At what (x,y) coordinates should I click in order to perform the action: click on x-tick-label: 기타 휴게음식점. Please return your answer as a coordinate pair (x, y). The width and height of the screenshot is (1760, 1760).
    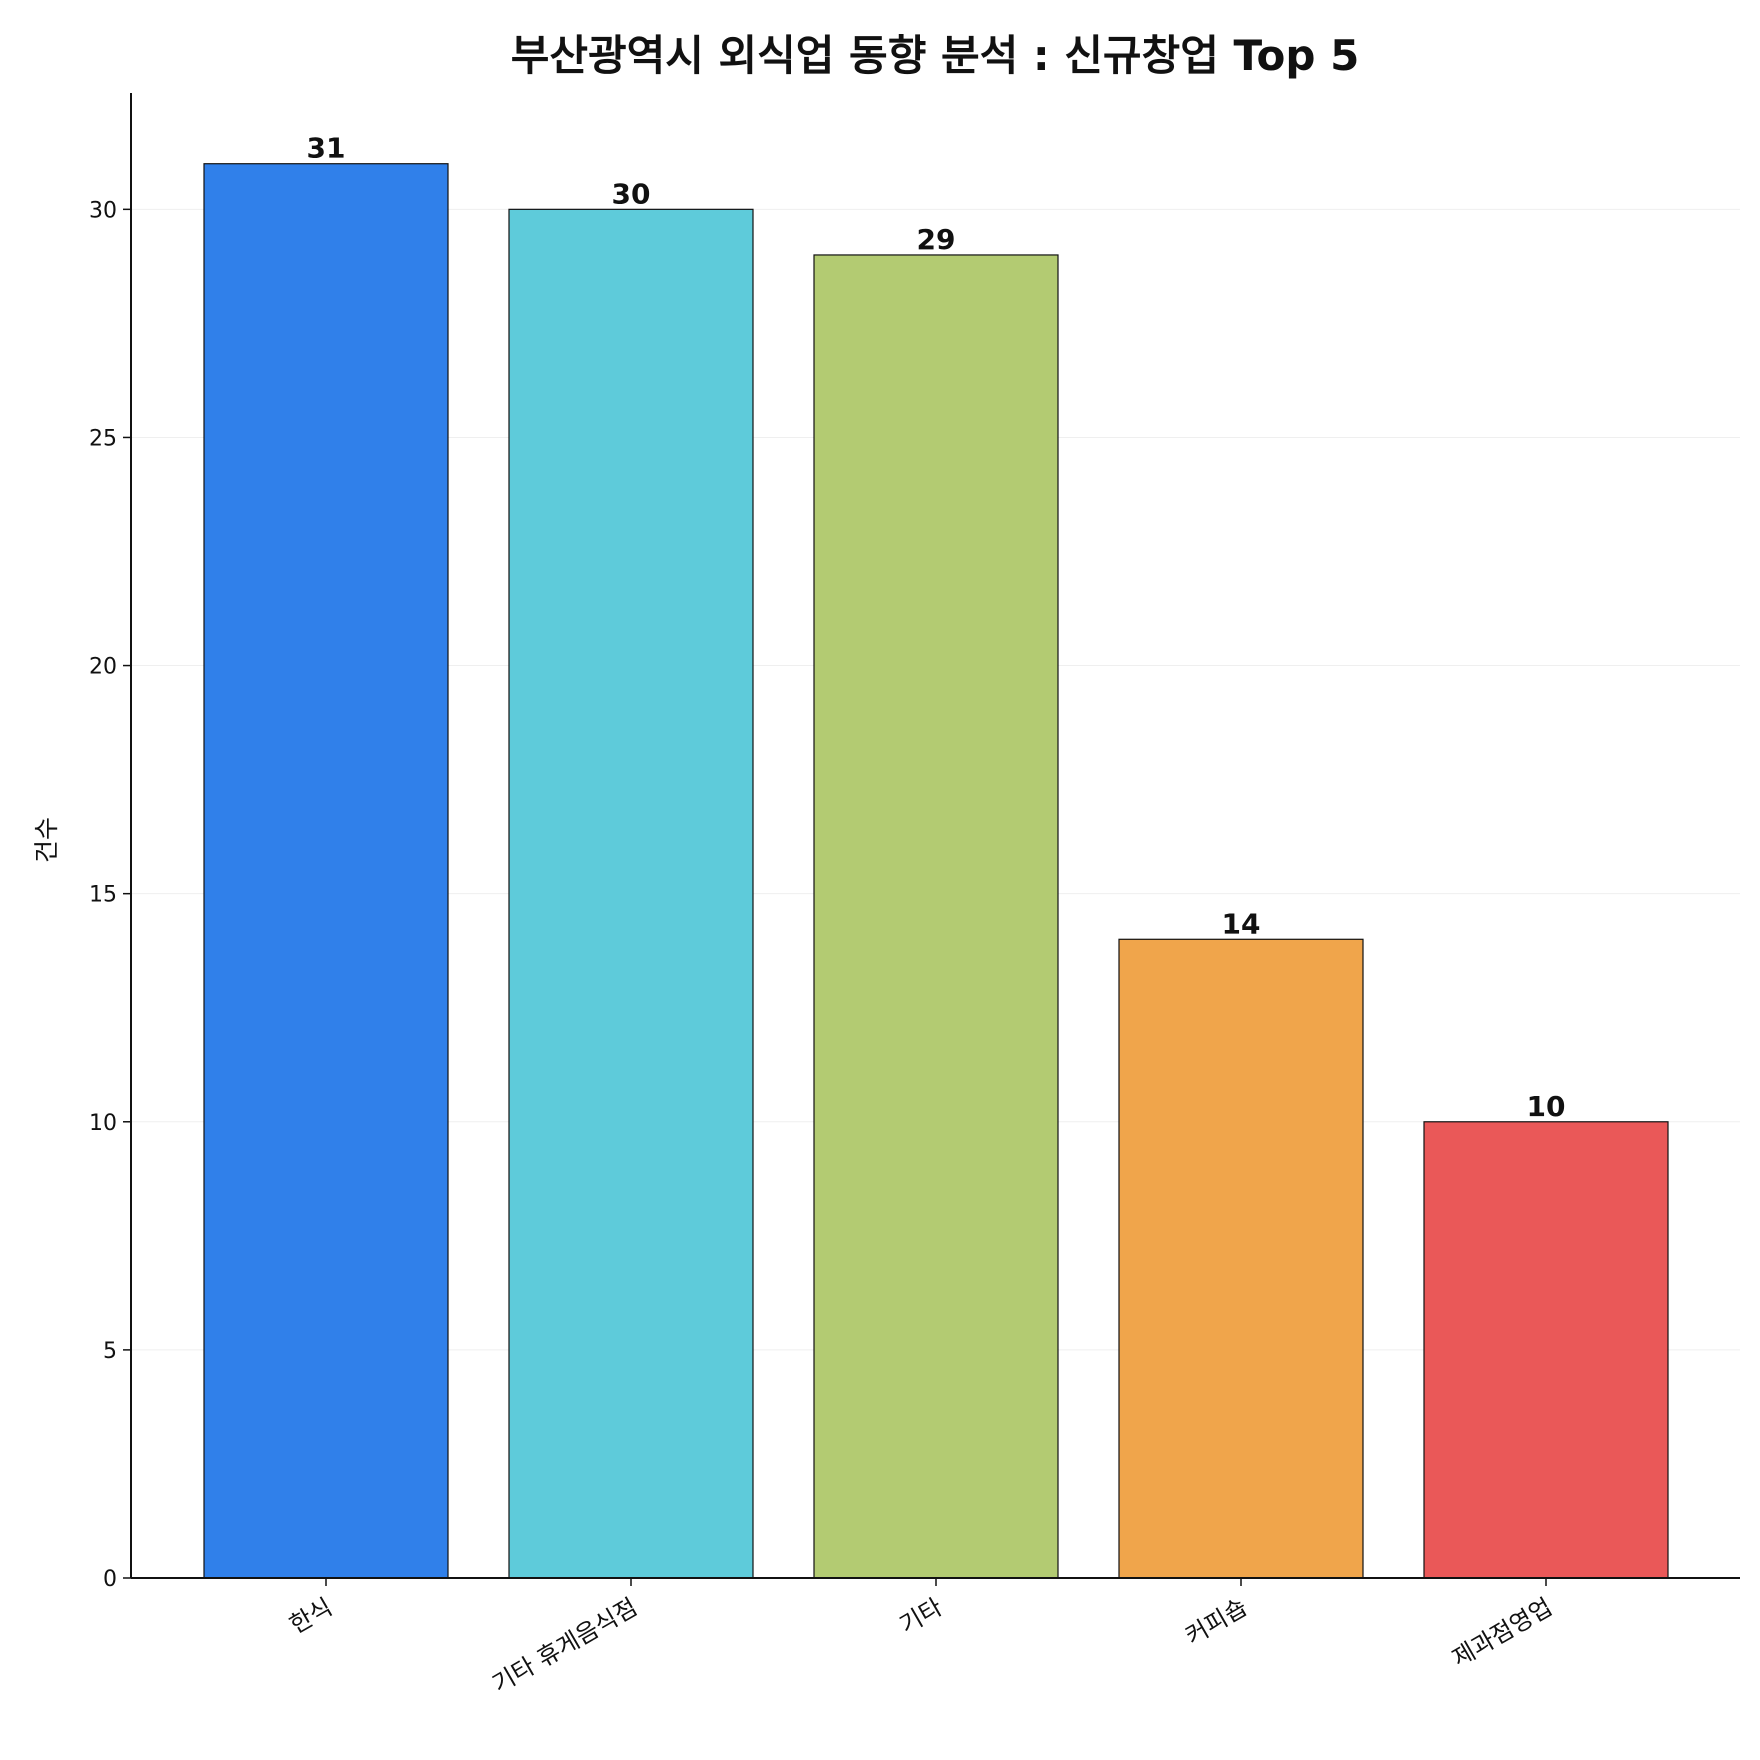
    Looking at the image, I should click on (565, 1645).